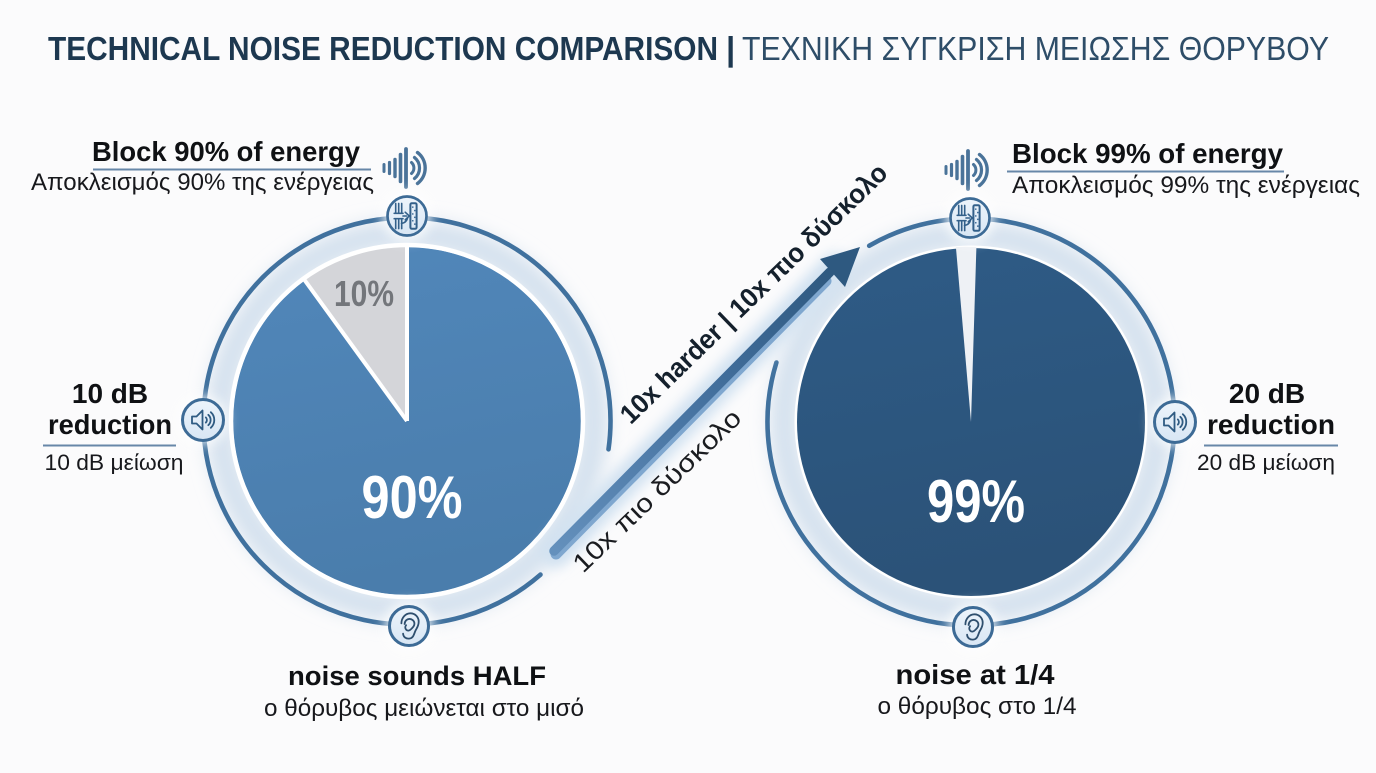  What do you see at coordinates (1035, 48) in the screenshot?
I see `svg-text:ΤΕΧΝΙΚΗ ΣΥΓΚΡΙΣΗ ΜΕΙΩΣΗΣ ΘΟΡΥΒ: ΤΕΧΝΙΚΗ ΣΥΓΚΡΙΣΗ ΜΕΙΩΣΗΣ ΘΟΡΥΒΟΥ` at bounding box center [1035, 48].